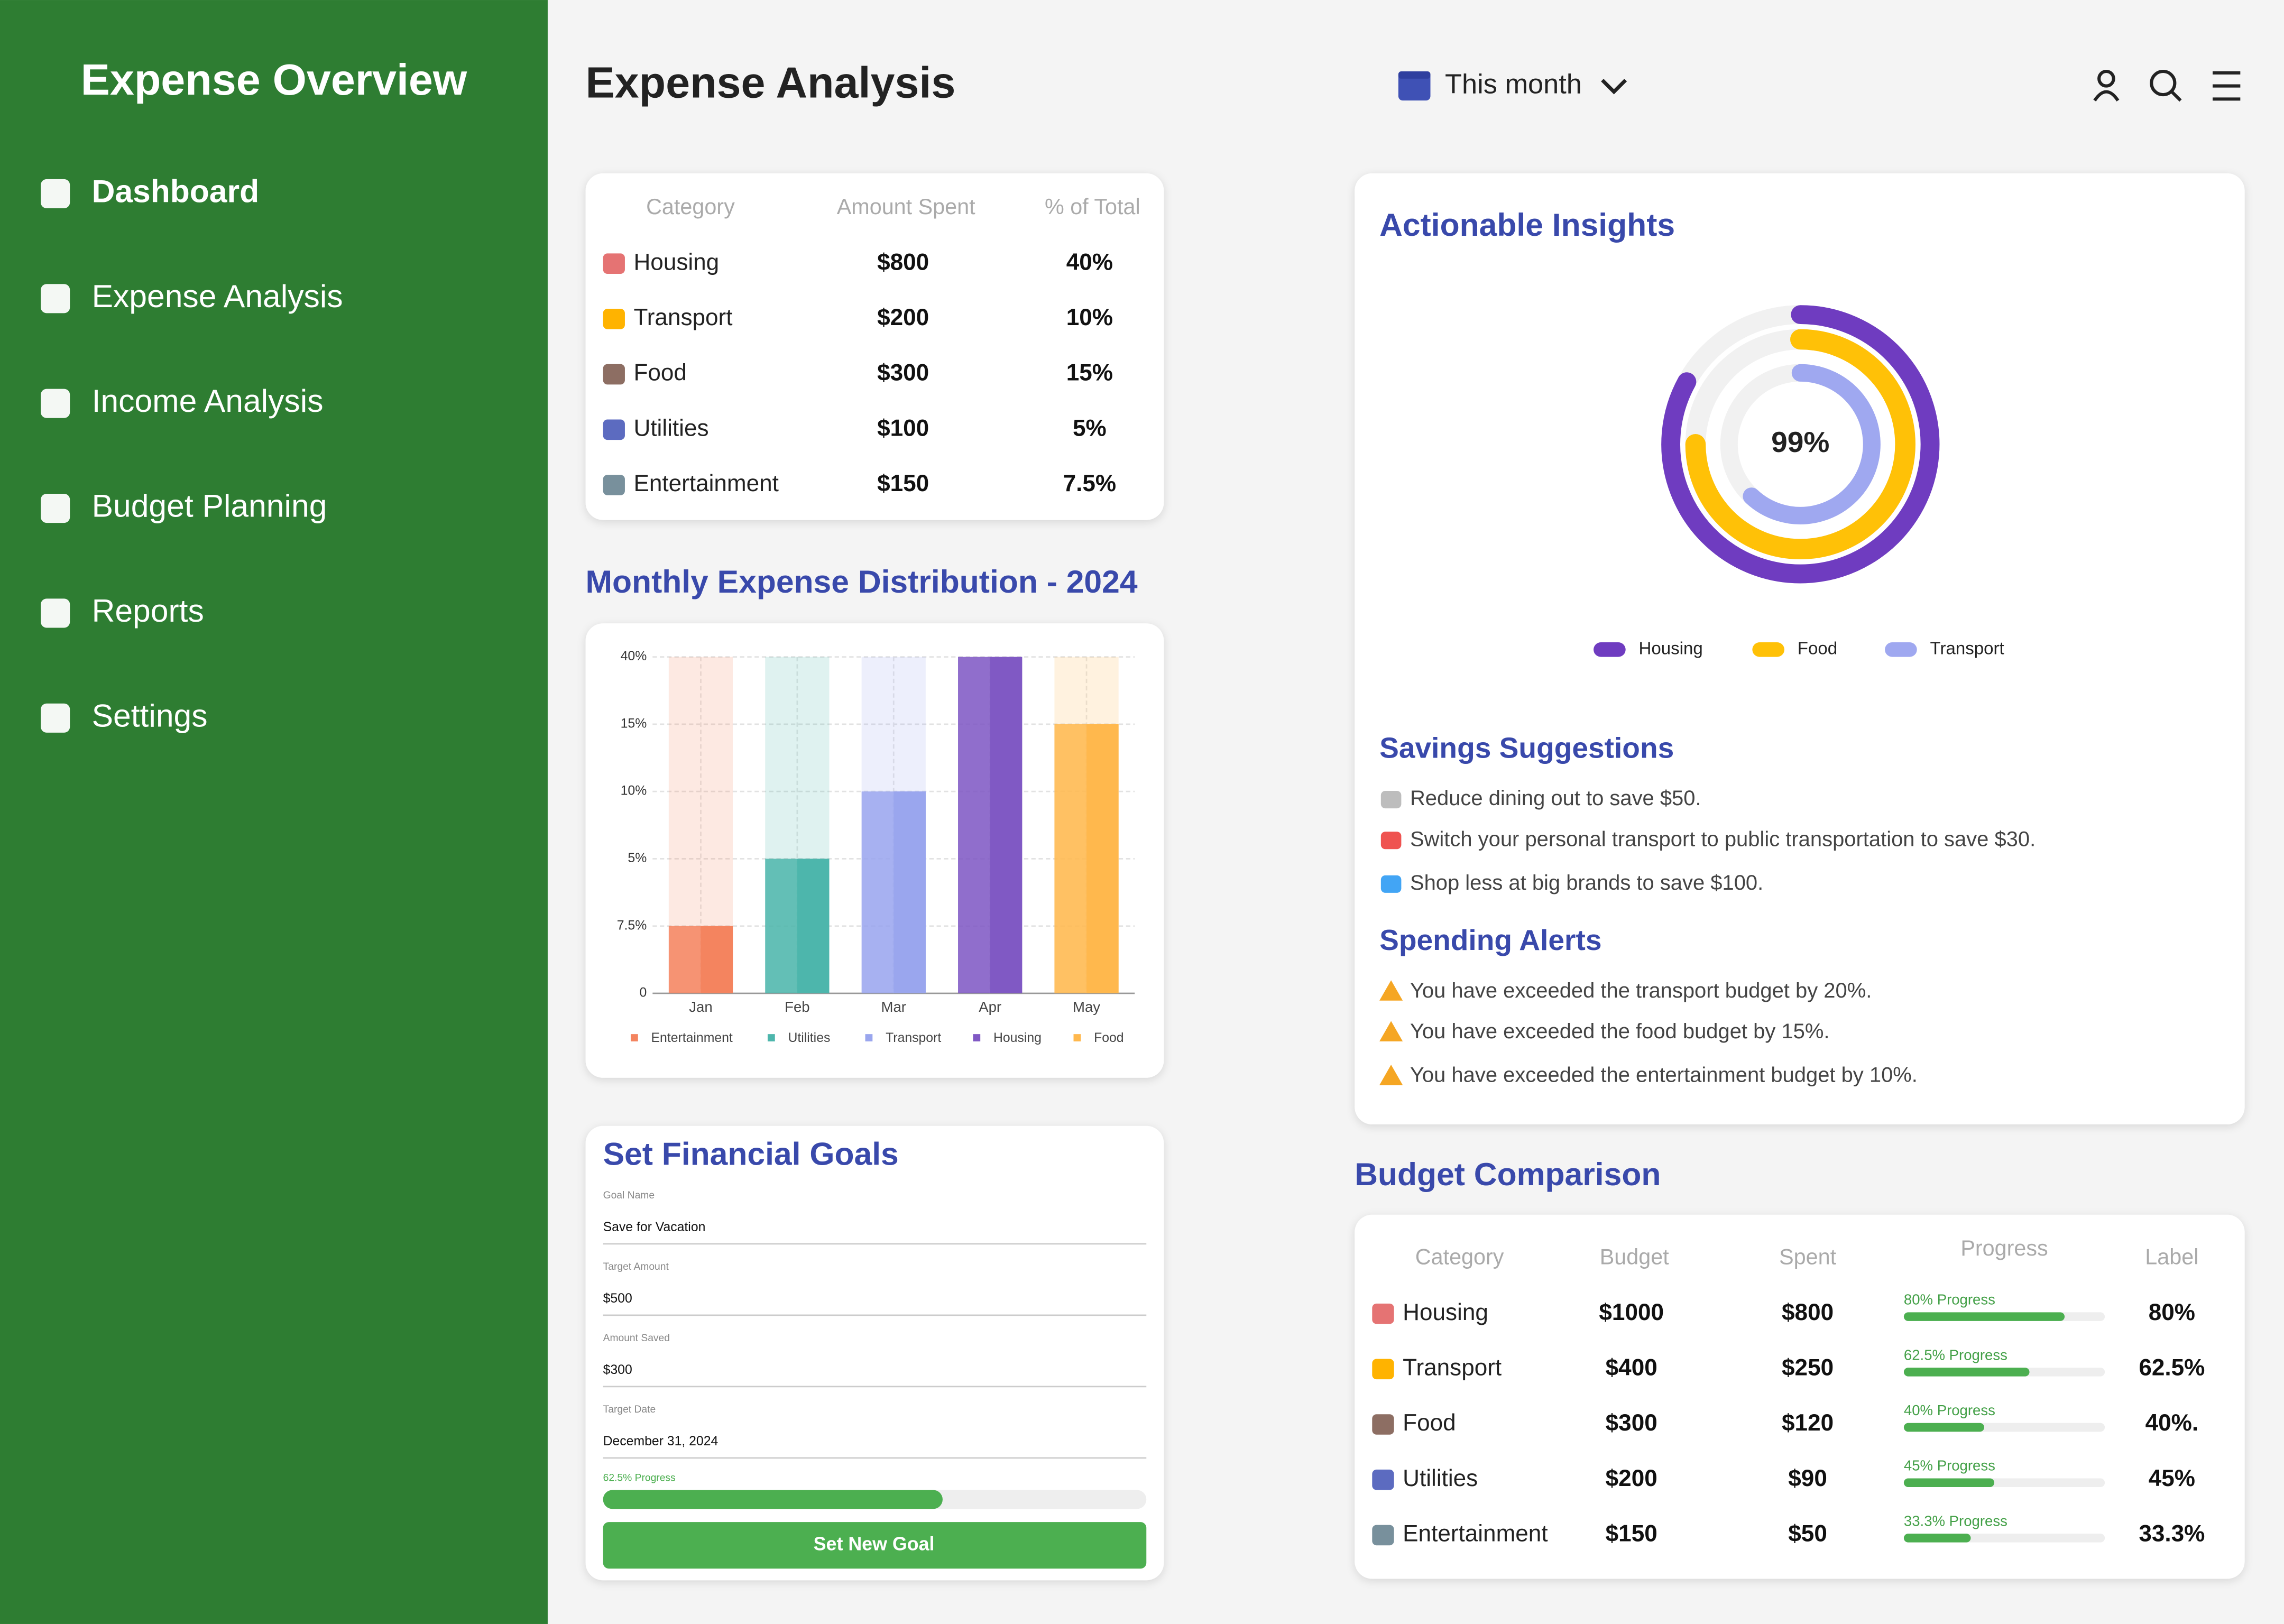  Describe the element at coordinates (636, 1338) in the screenshot. I see `field-label: Amount Saved` at that location.